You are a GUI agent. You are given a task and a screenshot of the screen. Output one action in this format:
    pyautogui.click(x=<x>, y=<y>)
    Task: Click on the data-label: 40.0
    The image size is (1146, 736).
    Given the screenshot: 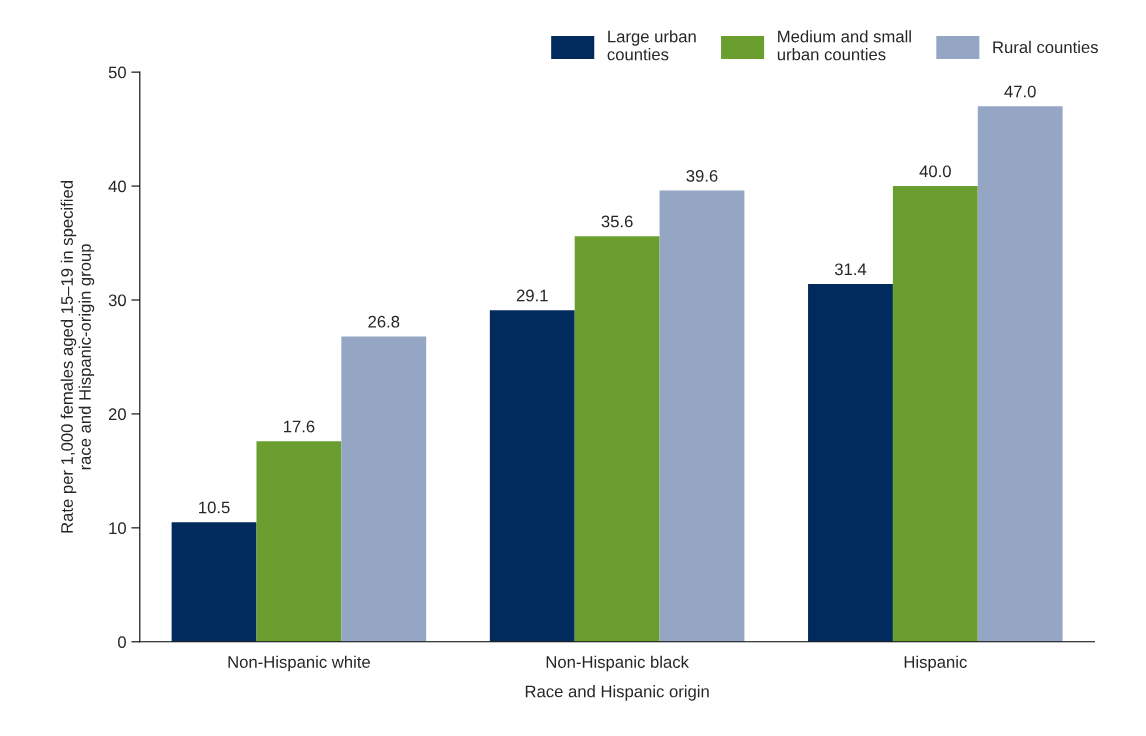 What is the action you would take?
    pyautogui.click(x=935, y=171)
    